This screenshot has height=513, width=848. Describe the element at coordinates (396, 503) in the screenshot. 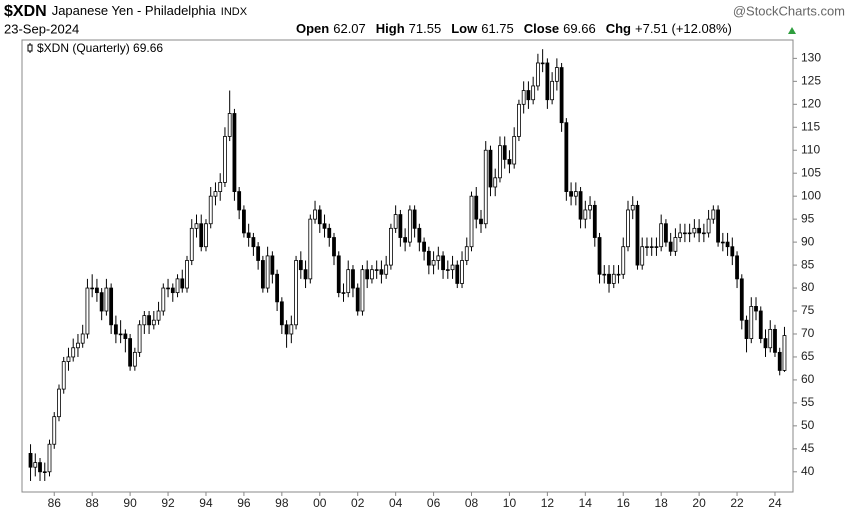

I see `x-tick-label: 04` at that location.